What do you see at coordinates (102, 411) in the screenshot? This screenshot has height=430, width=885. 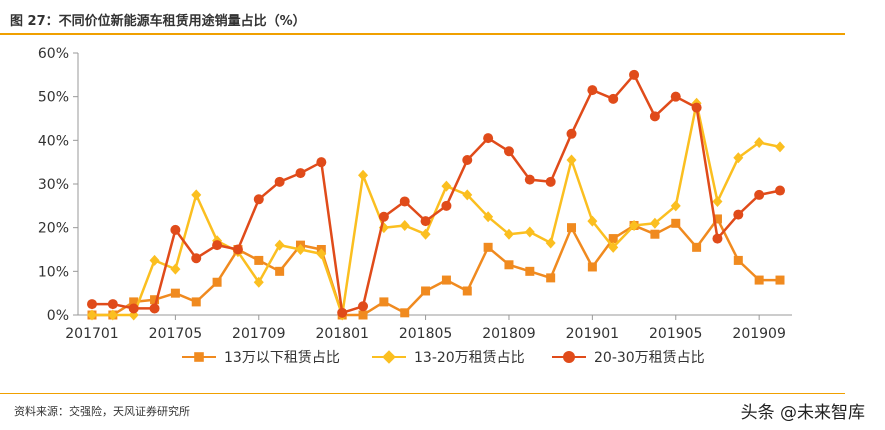 I see `source-note: 资料来源：交强险，天风证券研究所` at bounding box center [102, 411].